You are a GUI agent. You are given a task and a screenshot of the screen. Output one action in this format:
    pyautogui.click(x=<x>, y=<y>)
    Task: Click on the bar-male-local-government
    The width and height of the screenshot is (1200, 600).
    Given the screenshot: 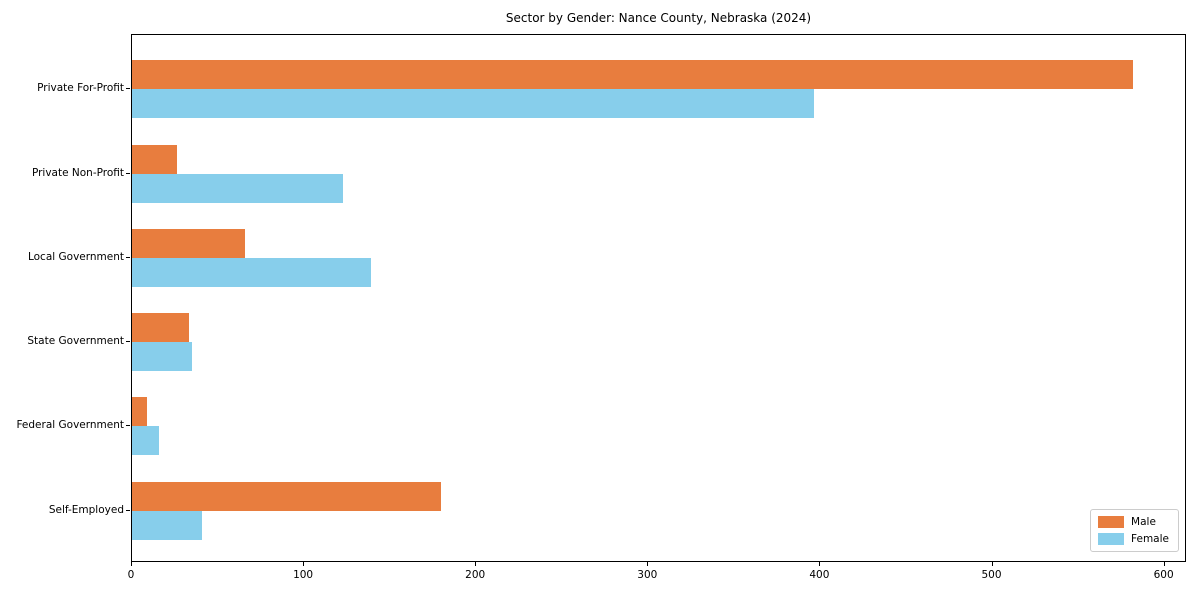 What is the action you would take?
    pyautogui.click(x=189, y=243)
    